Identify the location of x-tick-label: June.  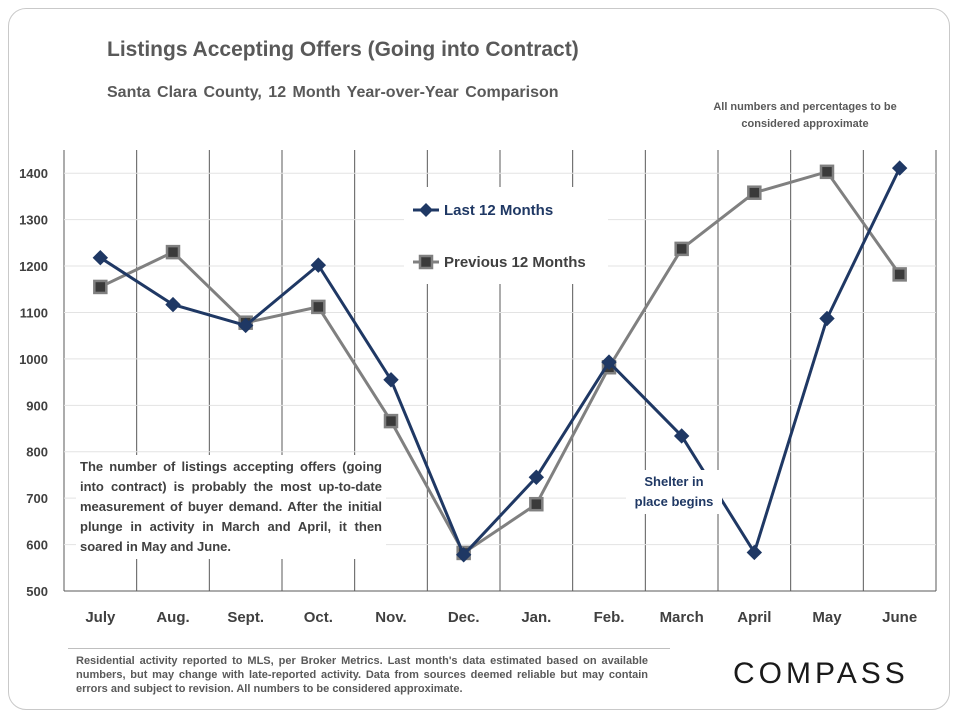
(899, 617).